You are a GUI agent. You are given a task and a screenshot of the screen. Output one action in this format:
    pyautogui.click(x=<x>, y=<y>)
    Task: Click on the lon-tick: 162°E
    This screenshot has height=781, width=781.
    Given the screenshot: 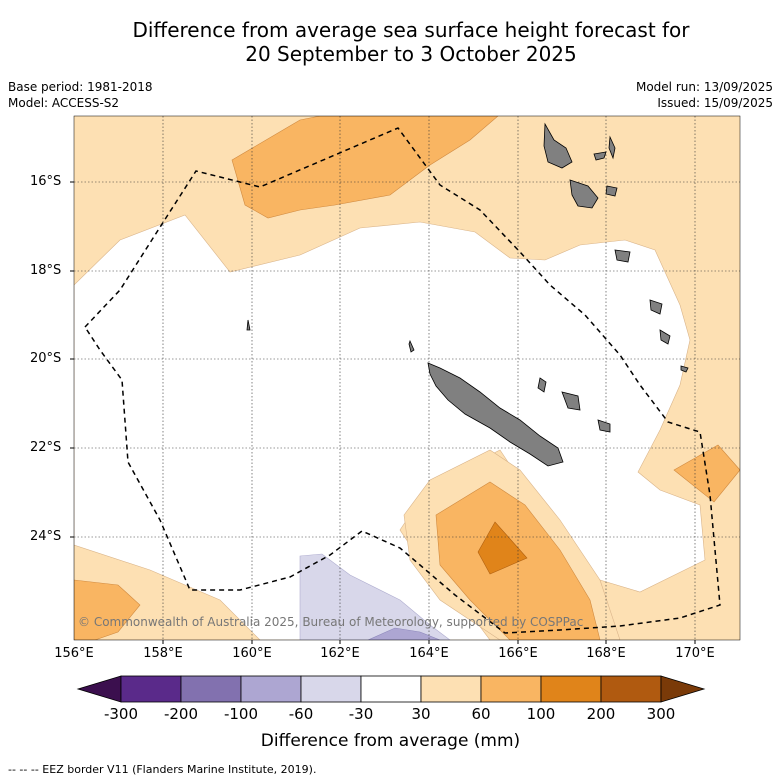 What is the action you would take?
    pyautogui.click(x=340, y=653)
    